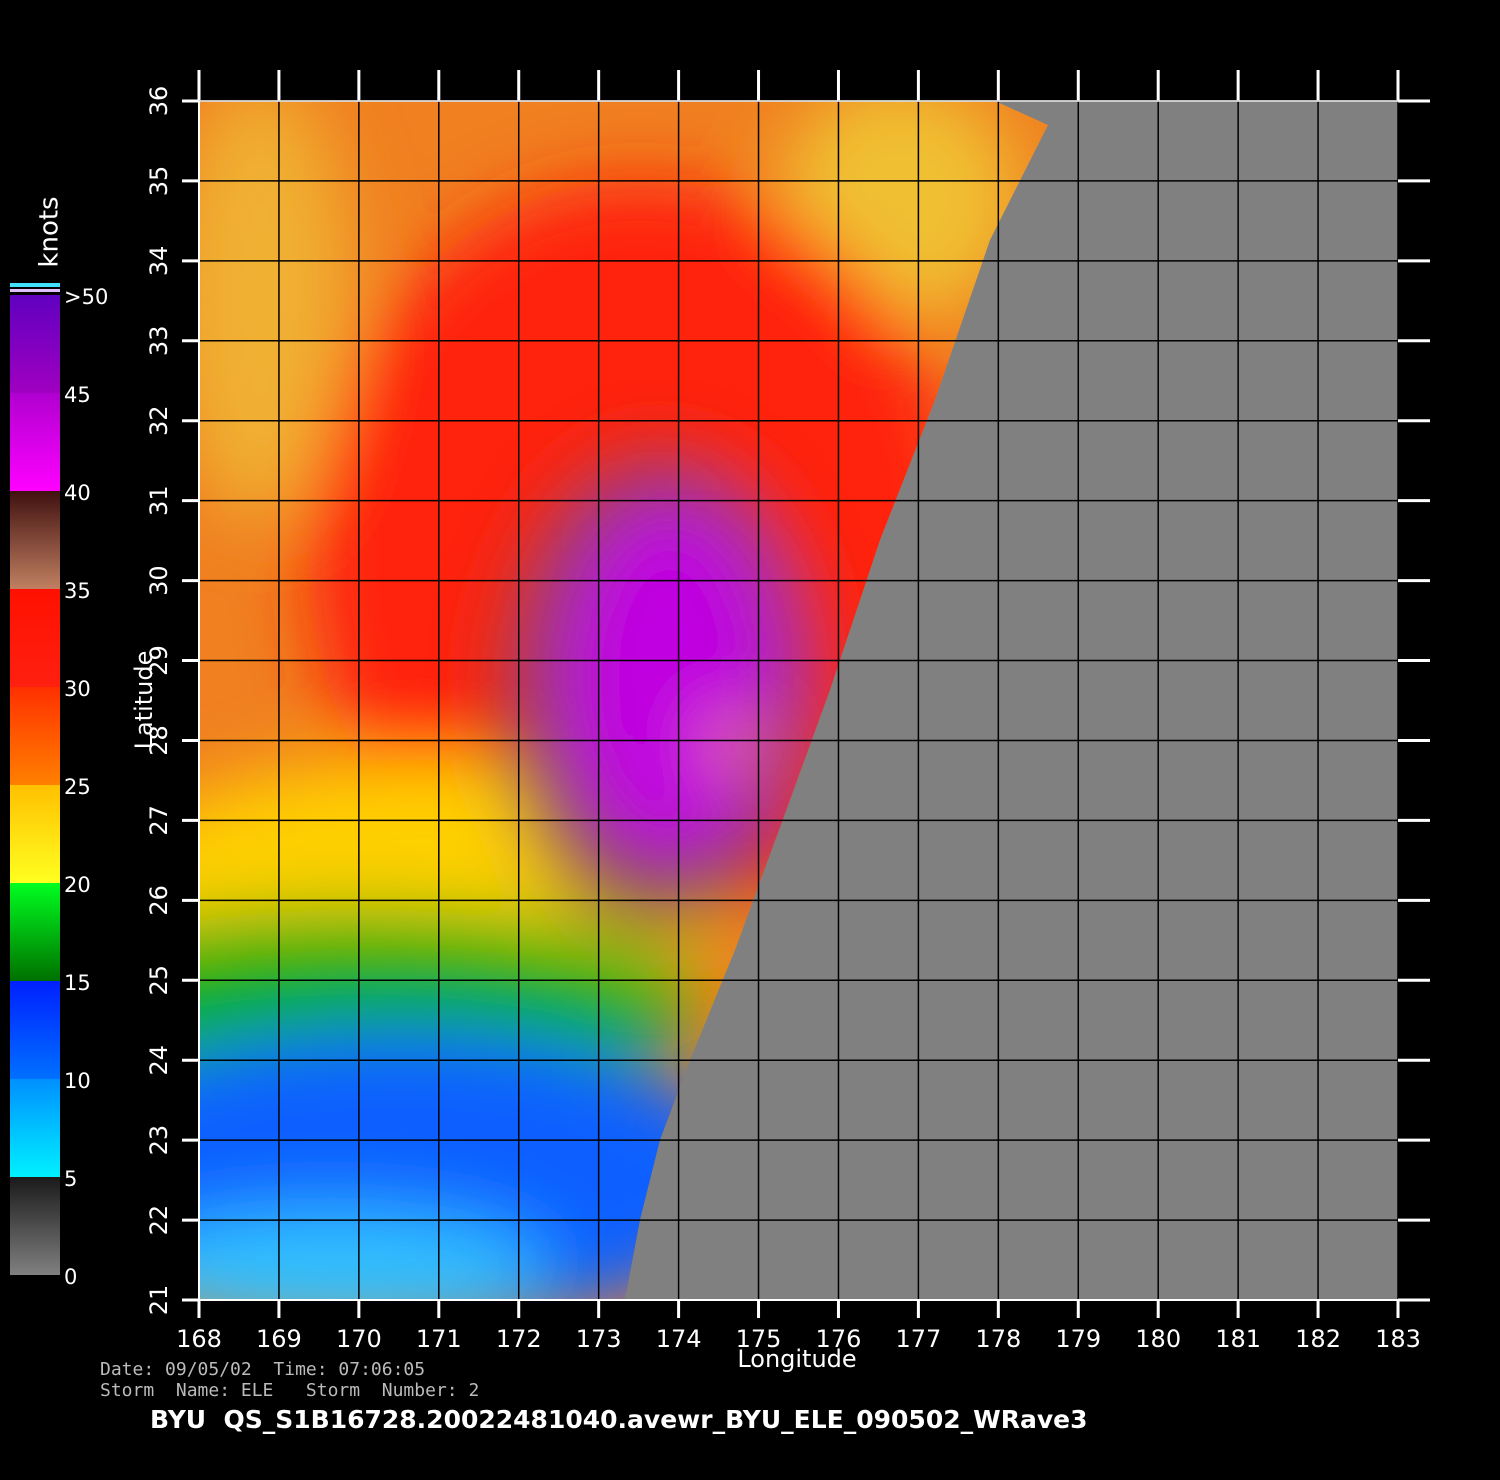 The image size is (1500, 1480). I want to click on colorbar-tick-label: 30, so click(77, 689).